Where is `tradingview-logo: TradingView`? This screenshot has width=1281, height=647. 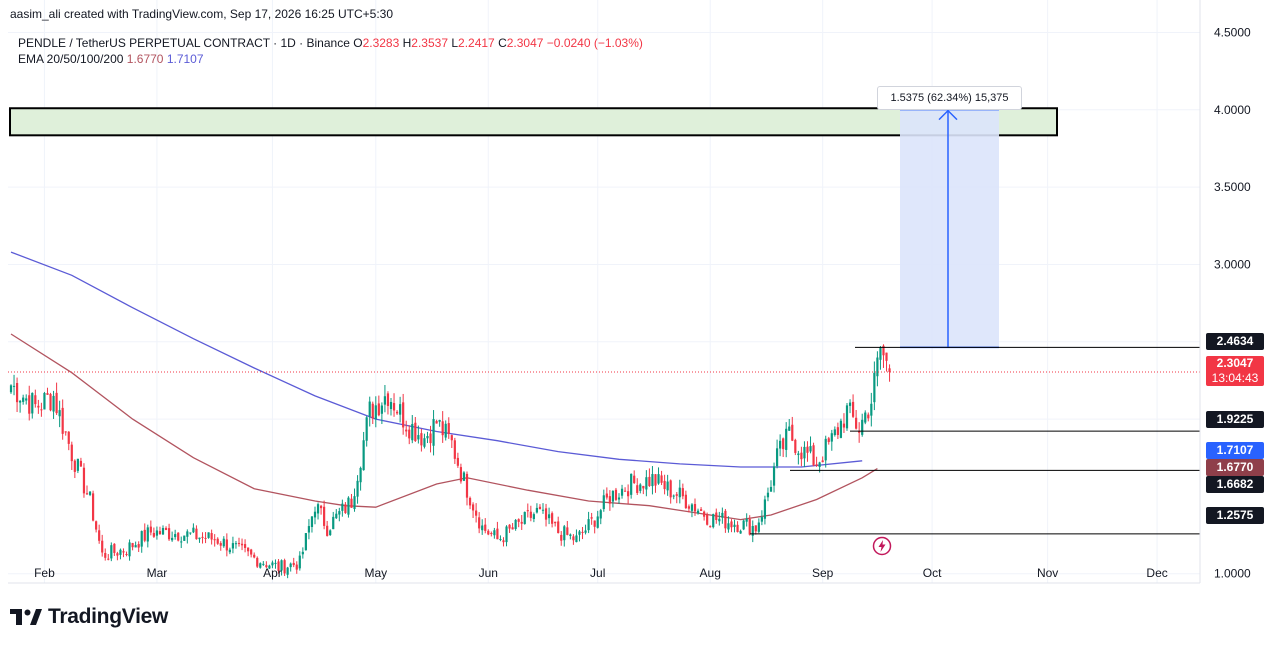
tradingview-logo: TradingView is located at coordinates (89, 617).